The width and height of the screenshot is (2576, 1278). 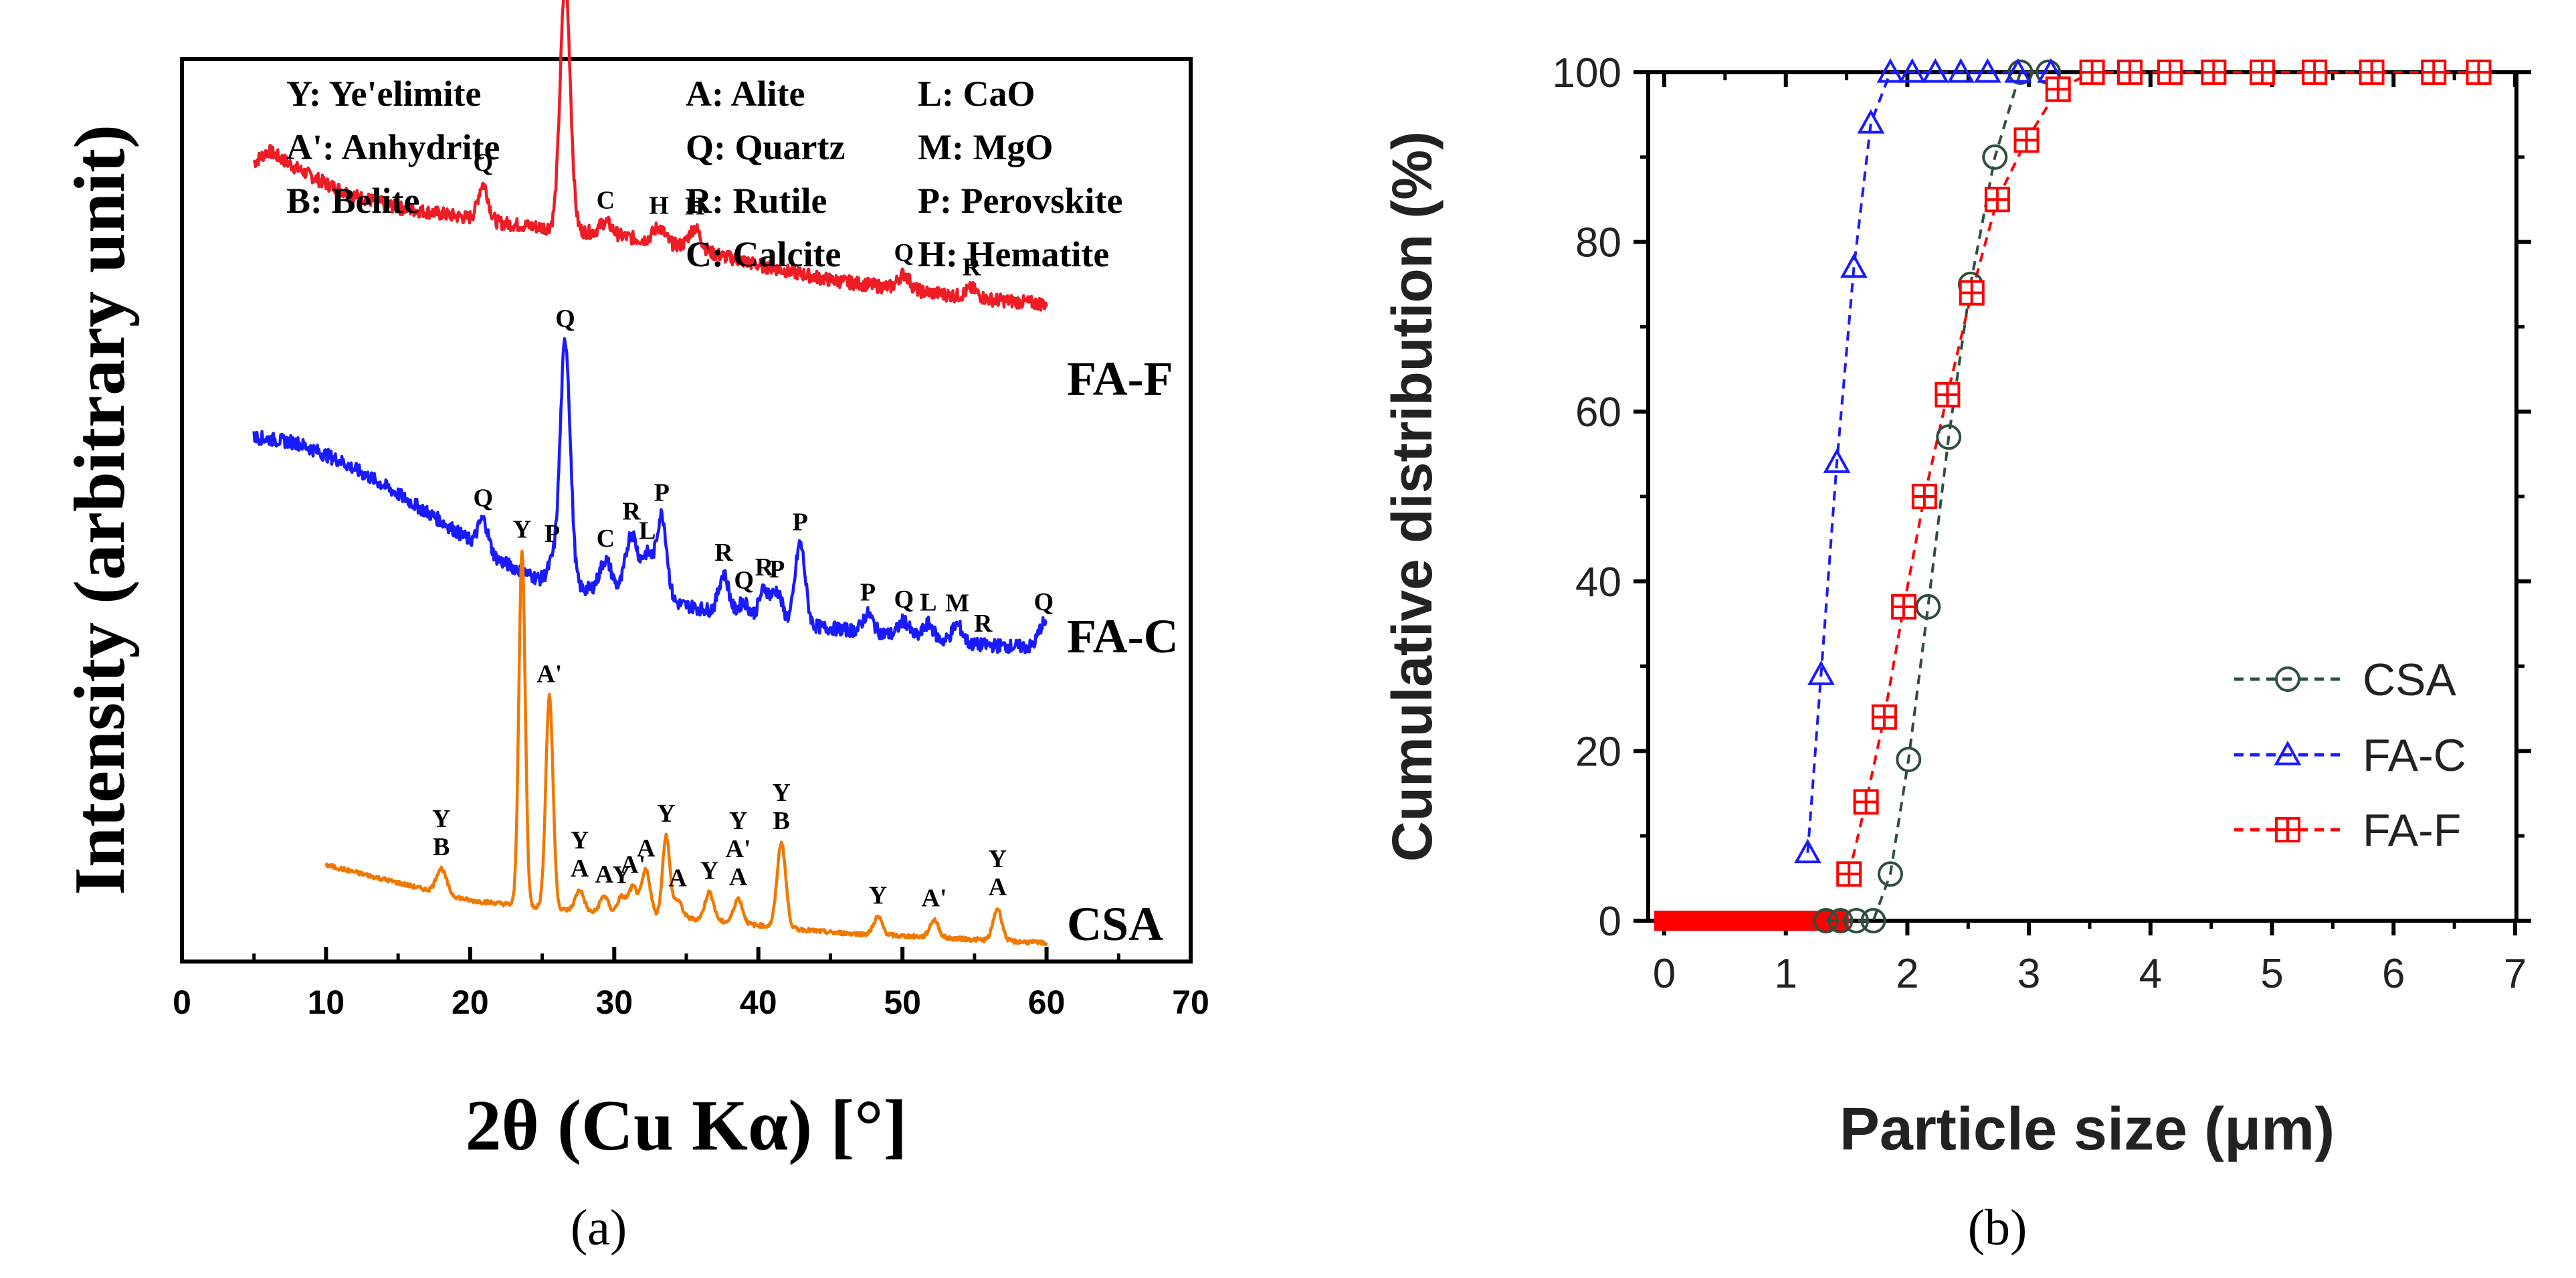 I want to click on x-tick-label-a: 50, so click(x=902, y=1002).